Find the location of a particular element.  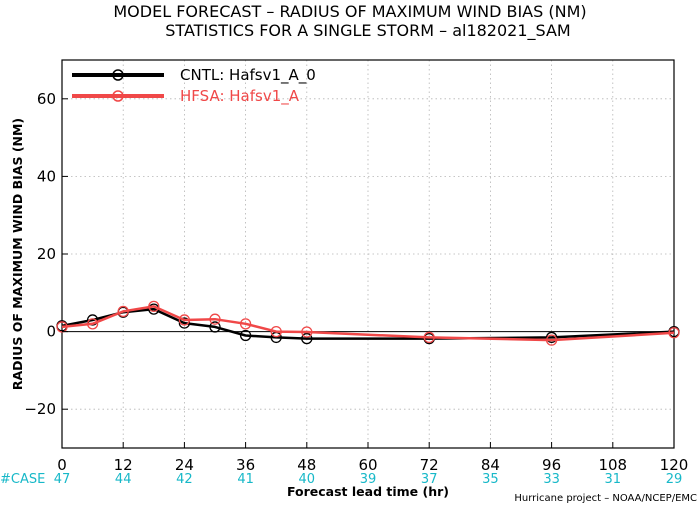

y-tick-label: 20 is located at coordinates (46, 254).